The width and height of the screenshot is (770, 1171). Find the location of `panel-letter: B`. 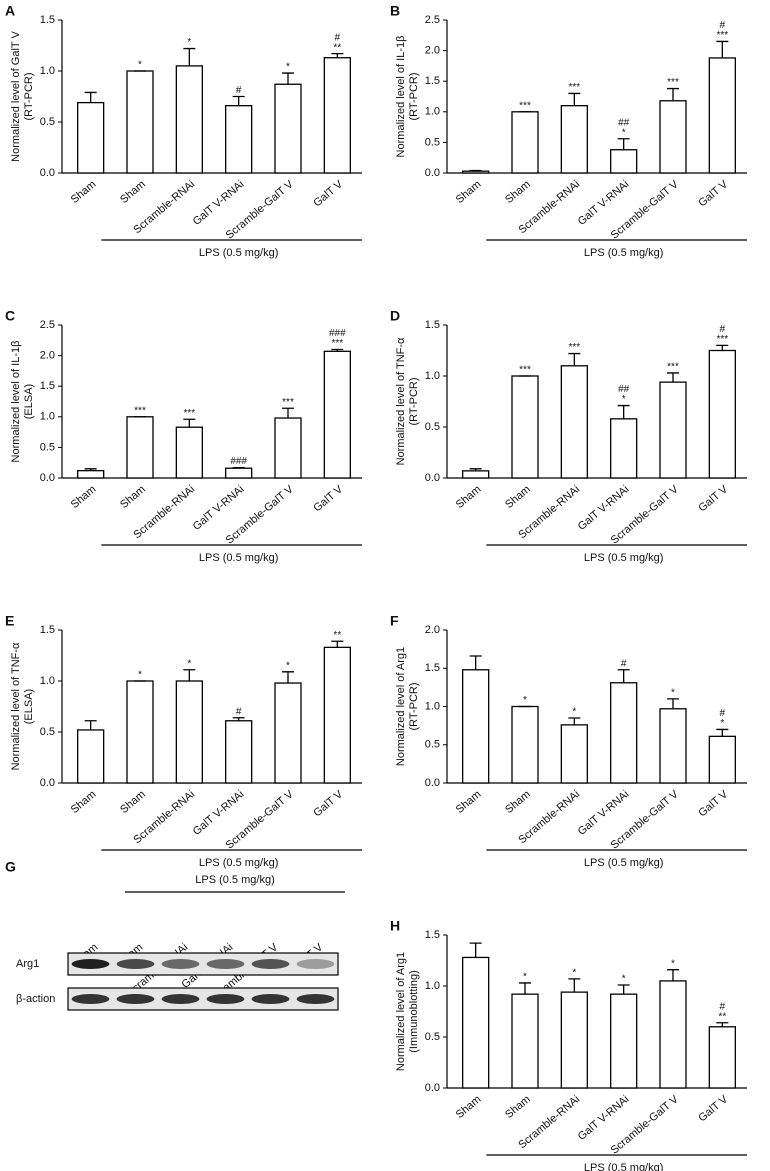

panel-letter: B is located at coordinates (395, 11).